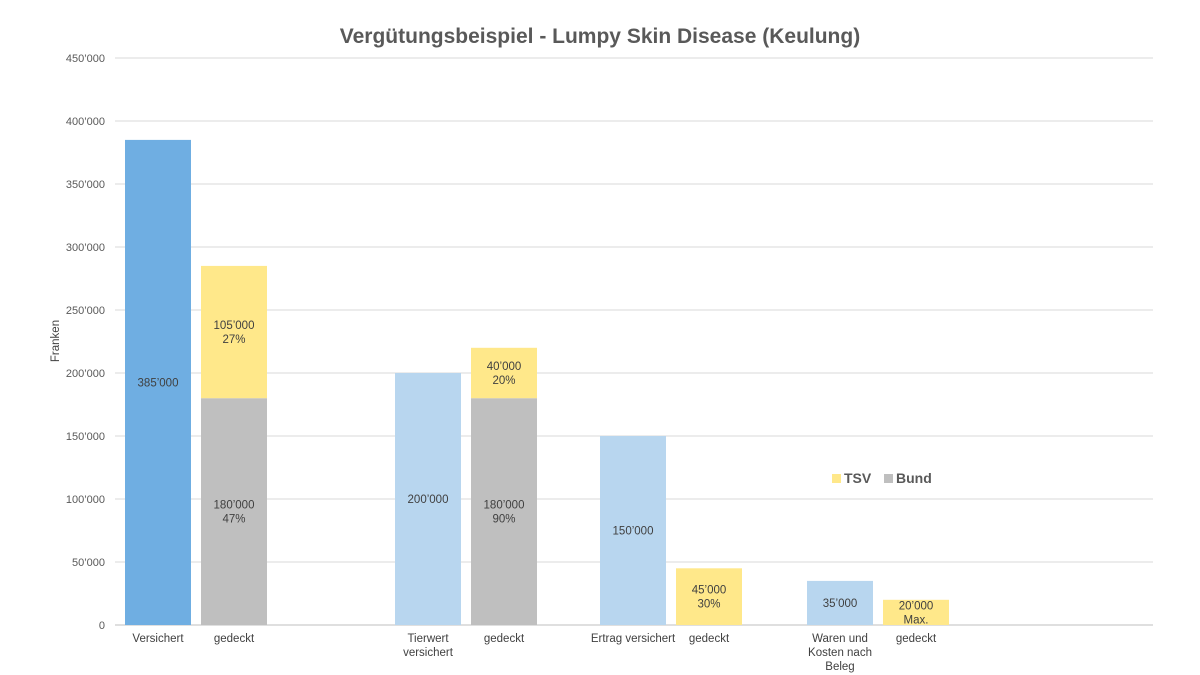 This screenshot has height=675, width=1200. I want to click on y-tick-label: 50’000, so click(88, 563).